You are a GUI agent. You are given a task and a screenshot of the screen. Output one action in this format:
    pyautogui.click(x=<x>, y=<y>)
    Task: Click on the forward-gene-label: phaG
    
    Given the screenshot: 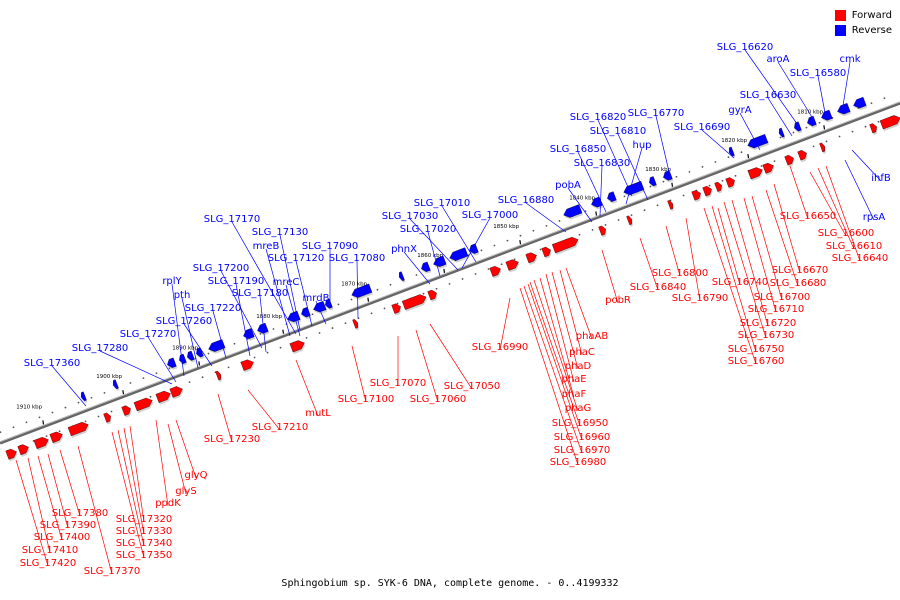 What is the action you would take?
    pyautogui.click(x=578, y=408)
    